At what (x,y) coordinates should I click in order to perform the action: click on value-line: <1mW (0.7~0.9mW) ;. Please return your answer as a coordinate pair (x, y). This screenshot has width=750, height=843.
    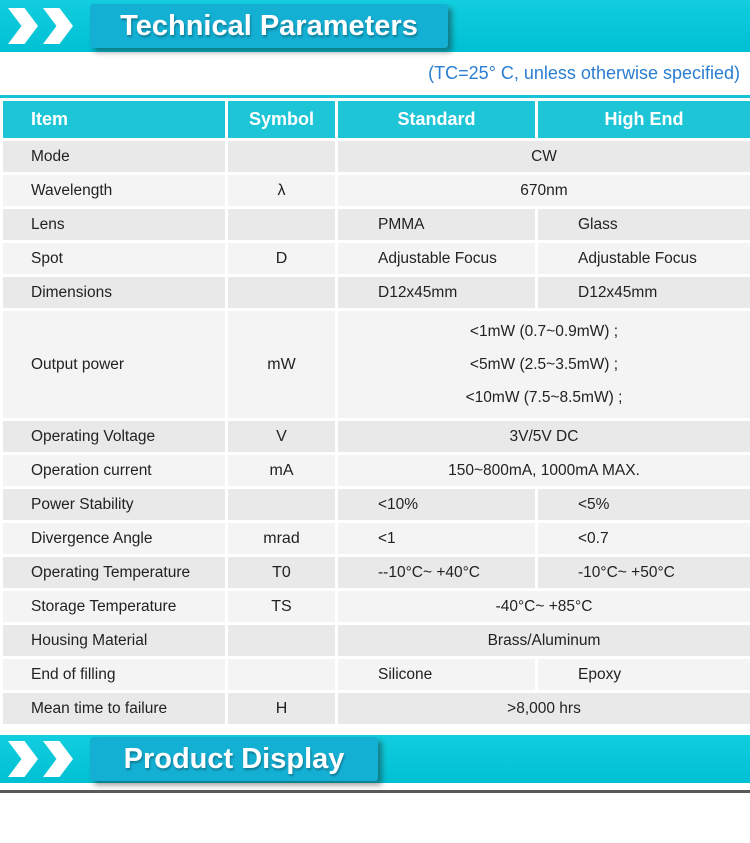
    Looking at the image, I should click on (544, 331).